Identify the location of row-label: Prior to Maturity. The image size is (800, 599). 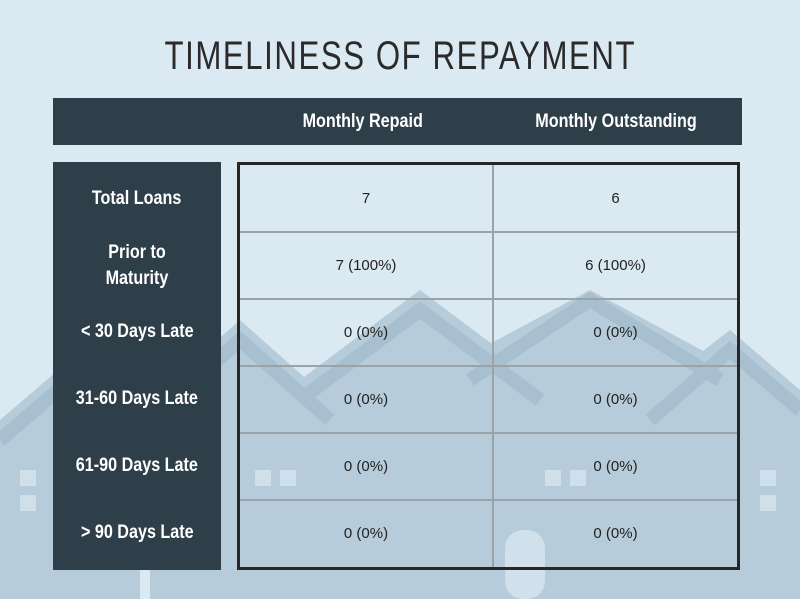
(137, 265).